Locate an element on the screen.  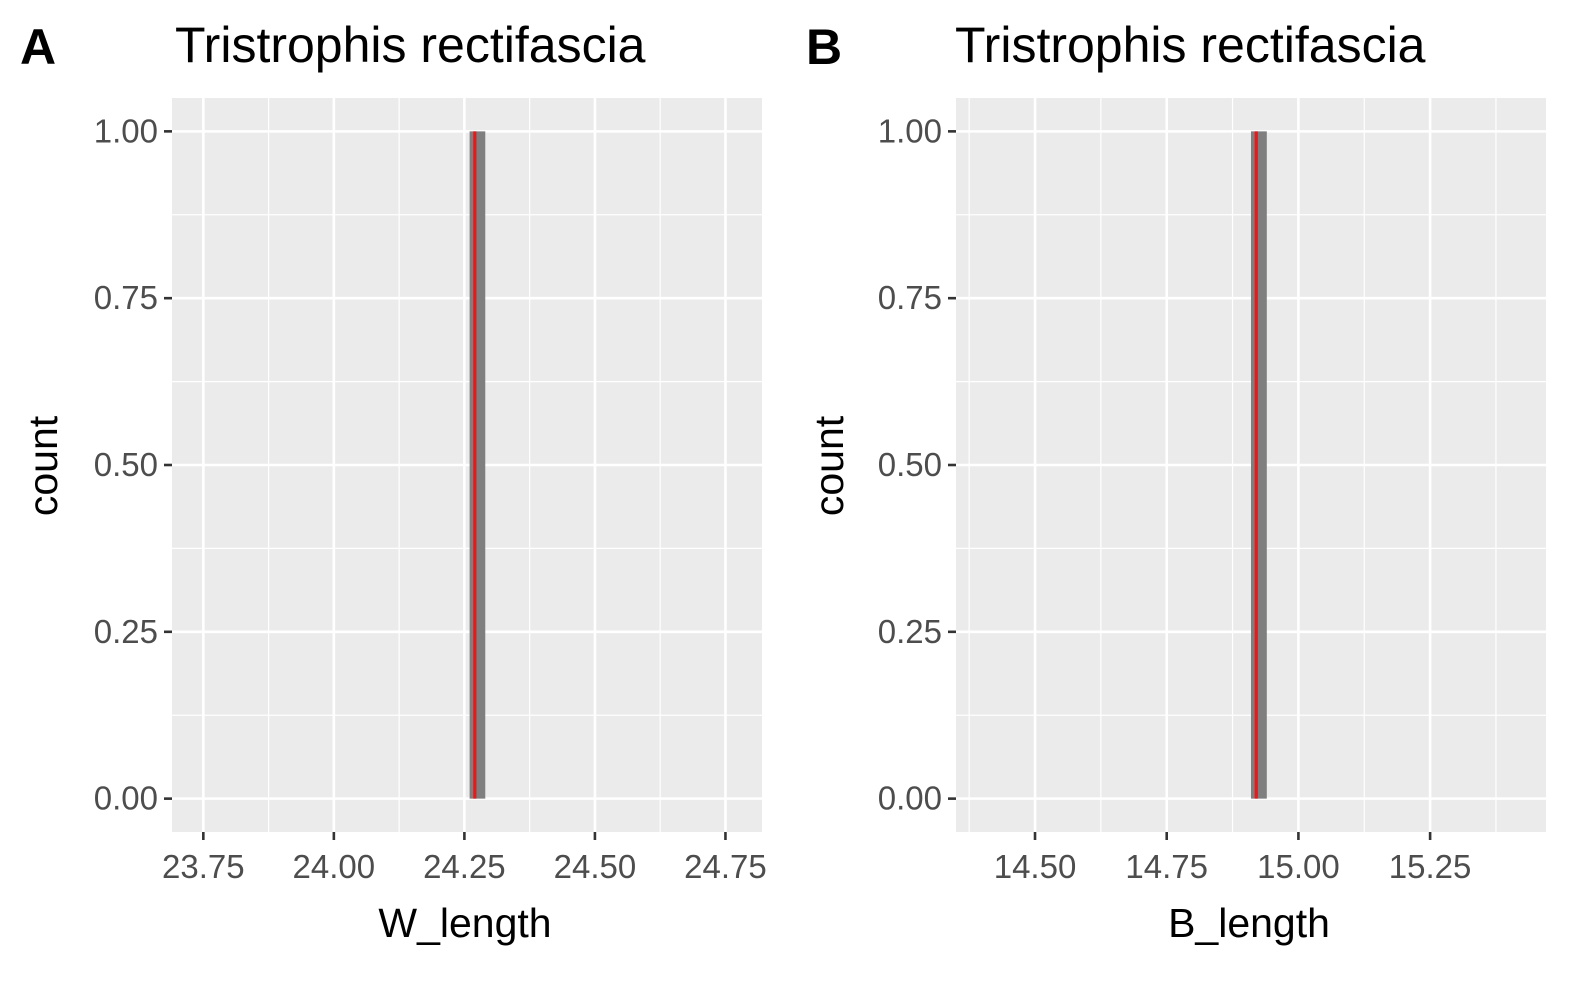
y-tick-label-b: 0.75 is located at coordinates (910, 297).